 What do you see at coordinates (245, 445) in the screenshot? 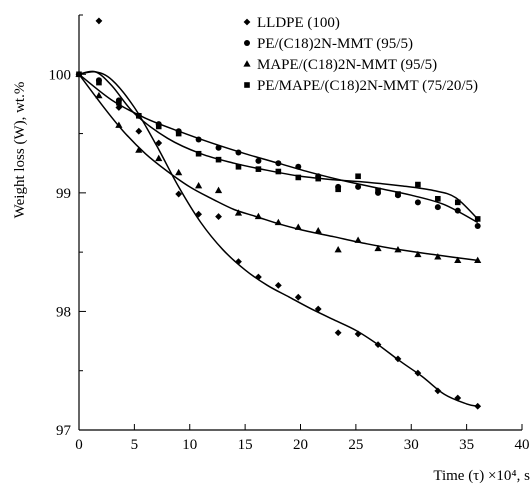
I see `x-tick-label: 15` at bounding box center [245, 445].